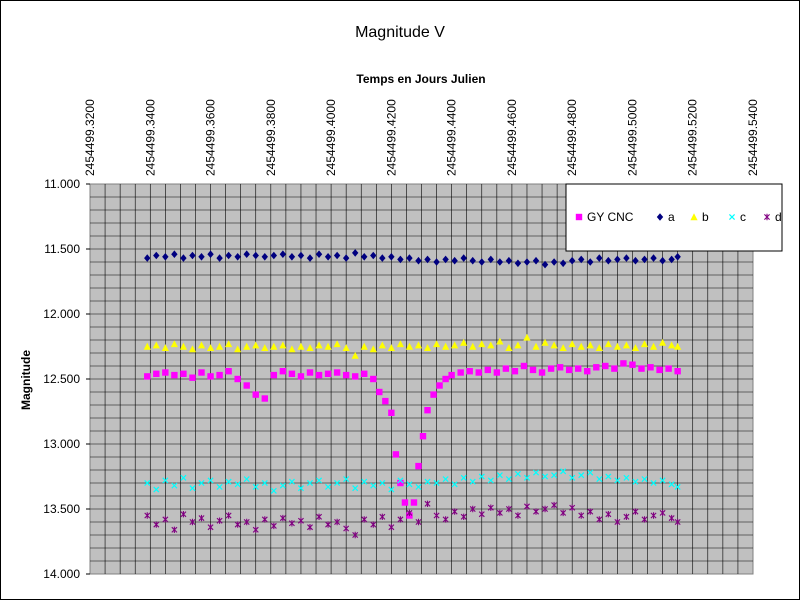  I want to click on legend-box, so click(674, 217).